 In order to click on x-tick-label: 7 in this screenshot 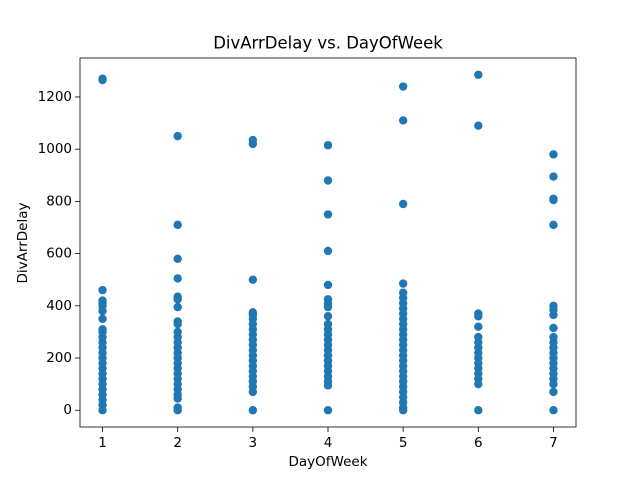, I will do `click(553, 443)`.